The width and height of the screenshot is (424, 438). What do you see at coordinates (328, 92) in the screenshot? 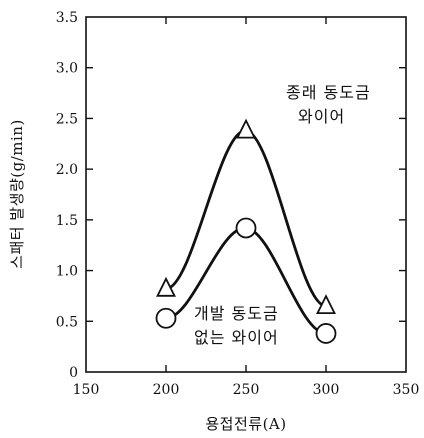
I see `series-1-annotation-line1: 종래 동도금` at bounding box center [328, 92].